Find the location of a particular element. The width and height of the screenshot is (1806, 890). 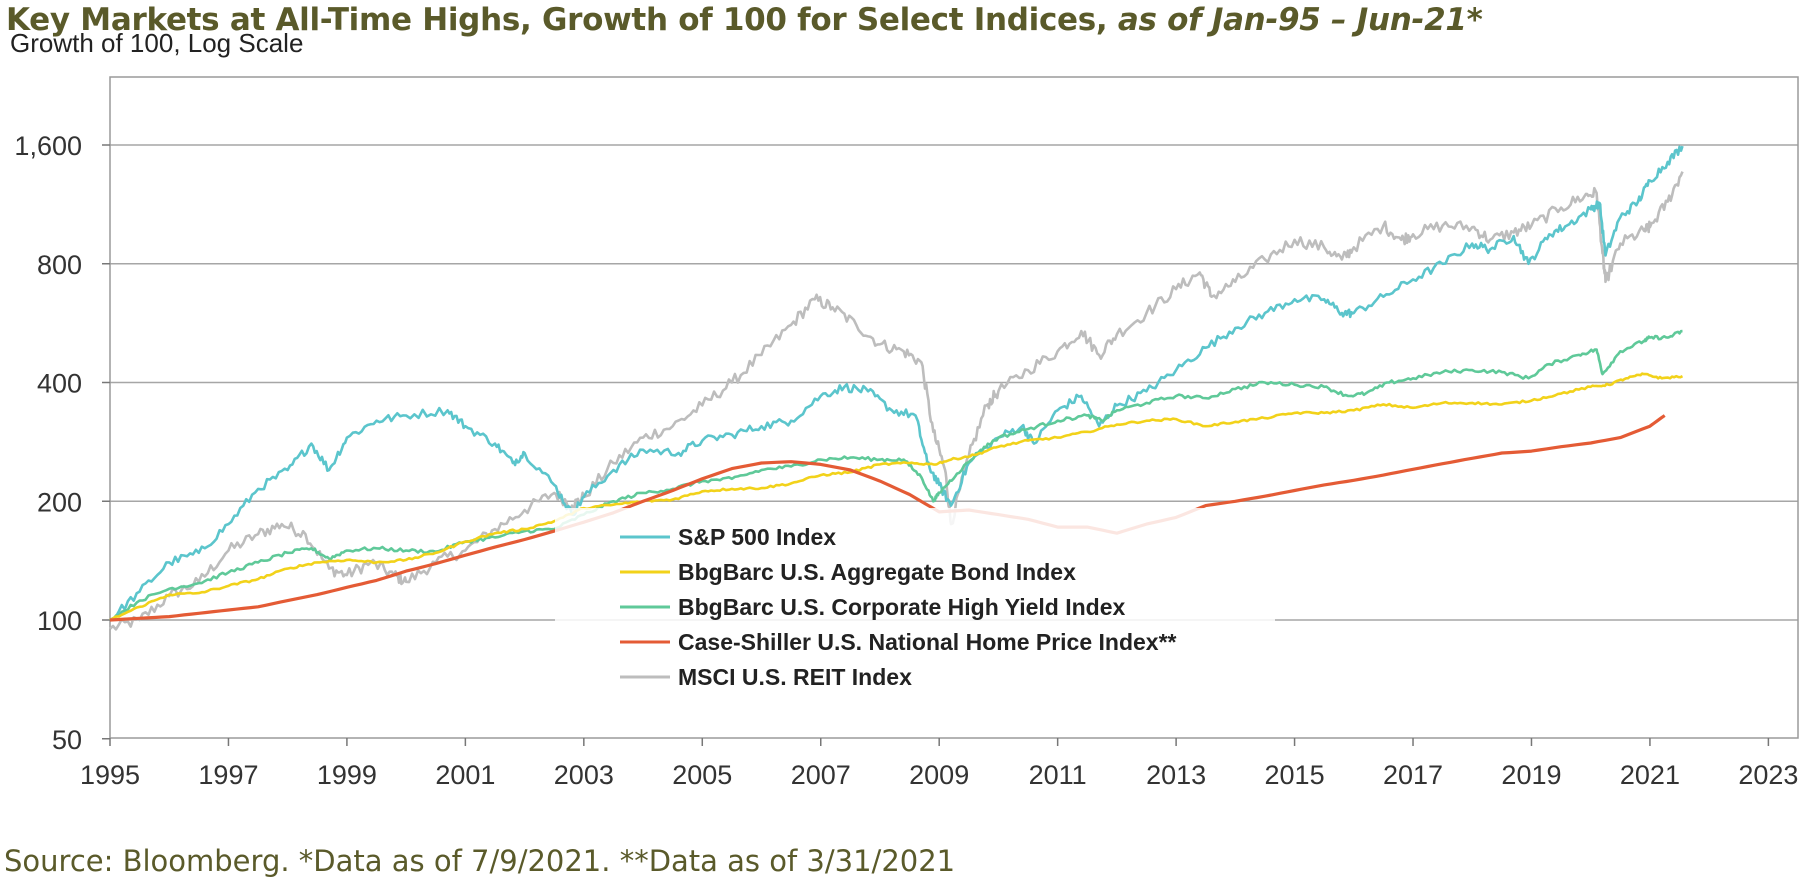

x-tick-label: 2023 is located at coordinates (1768, 775).